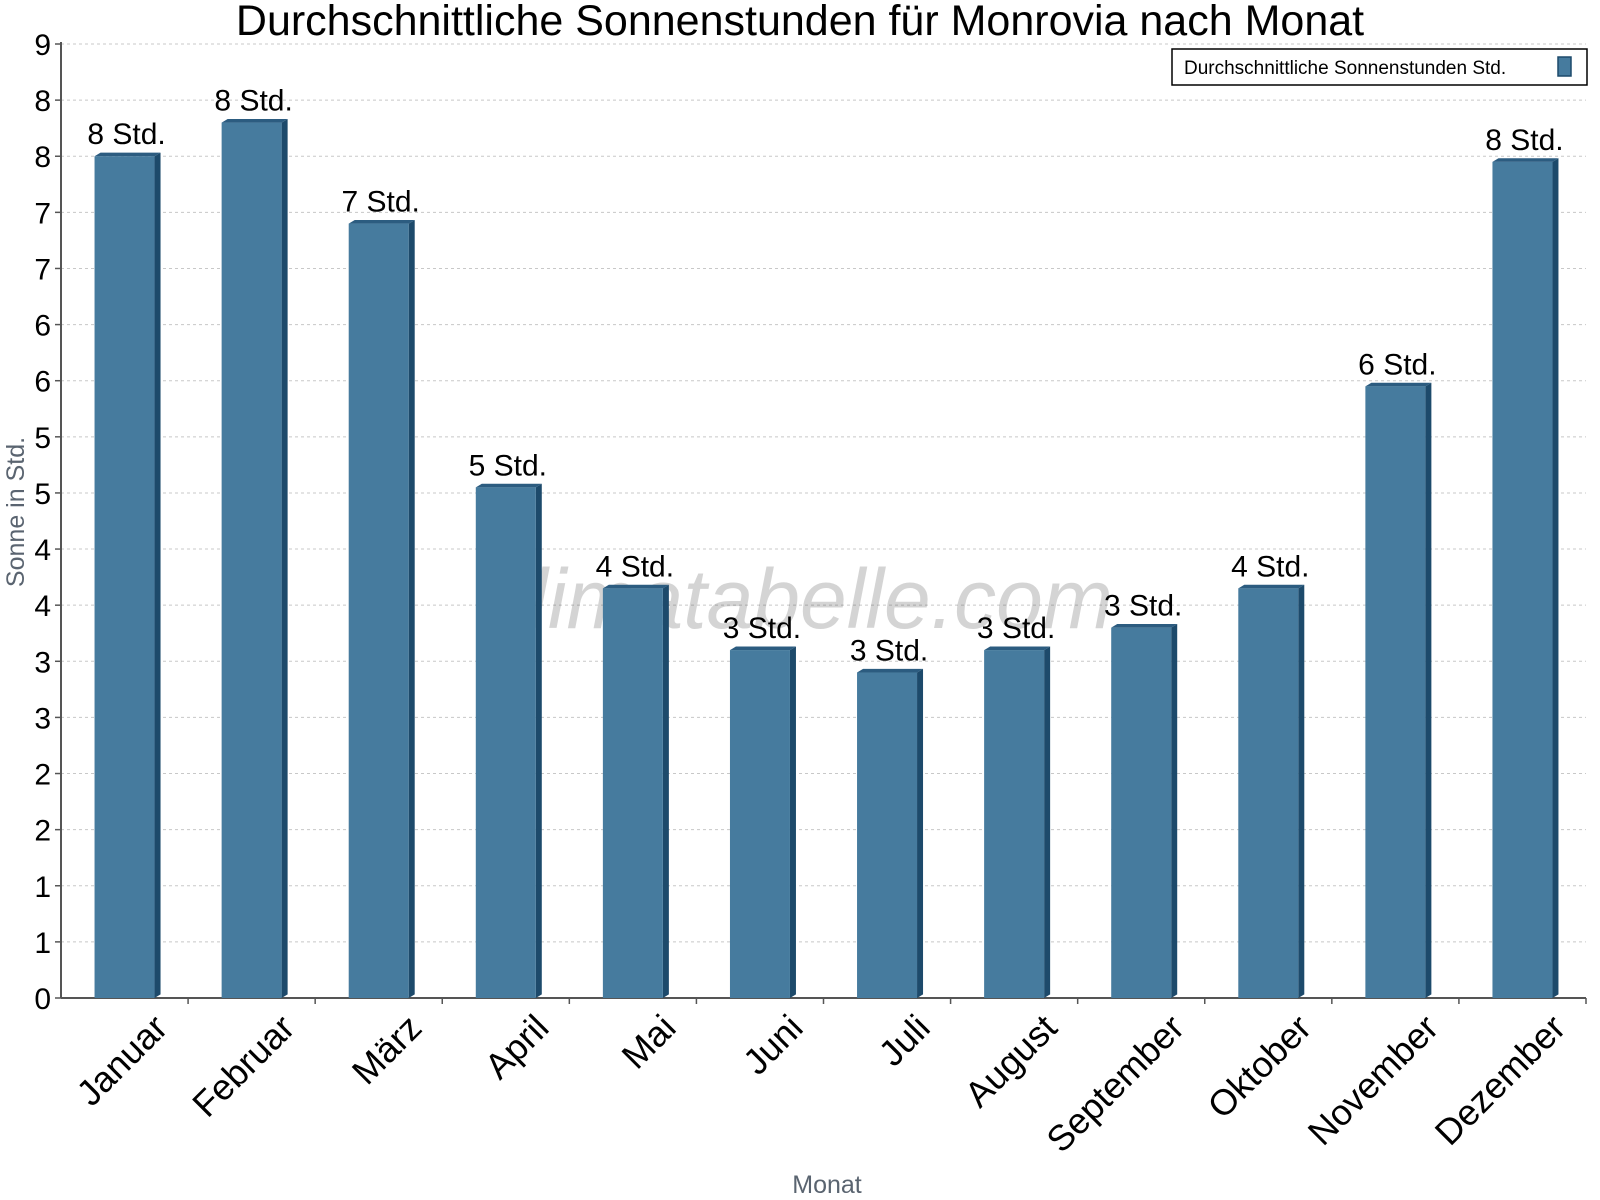 The image size is (1600, 1200). I want to click on data-label-april: 5 Std., so click(508, 465).